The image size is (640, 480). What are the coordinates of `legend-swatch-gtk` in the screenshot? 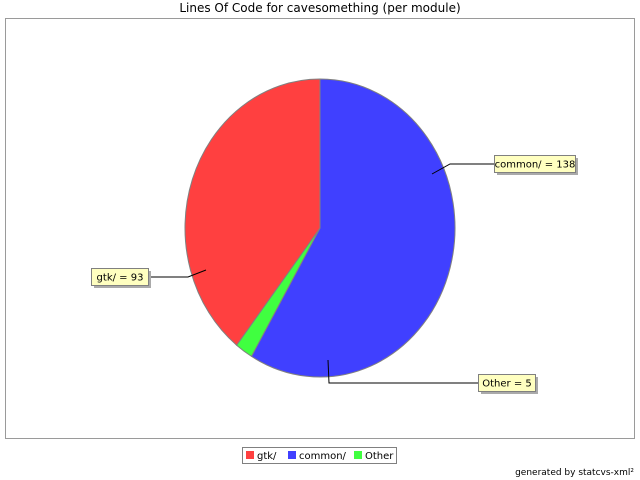 It's located at (250, 455).